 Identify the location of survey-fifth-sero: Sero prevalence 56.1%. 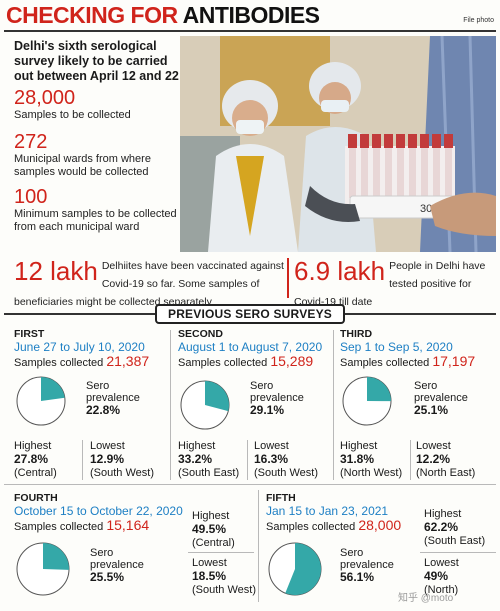
(367, 565).